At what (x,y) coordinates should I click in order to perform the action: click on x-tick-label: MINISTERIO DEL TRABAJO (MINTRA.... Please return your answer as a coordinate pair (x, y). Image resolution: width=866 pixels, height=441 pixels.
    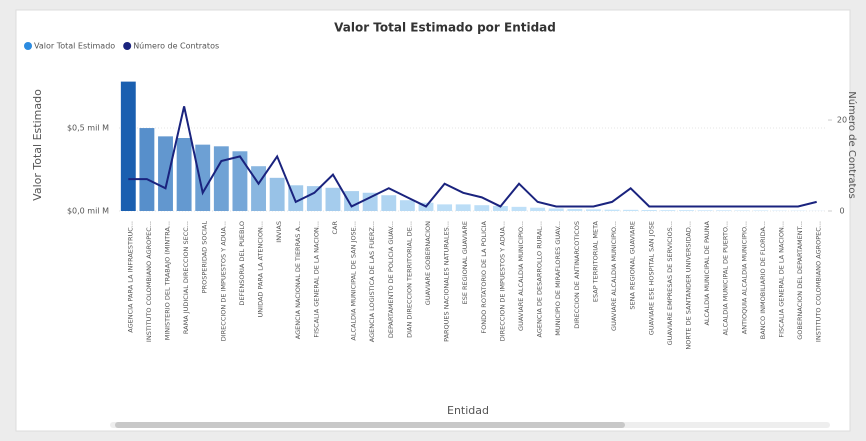
    Looking at the image, I should click on (168, 280).